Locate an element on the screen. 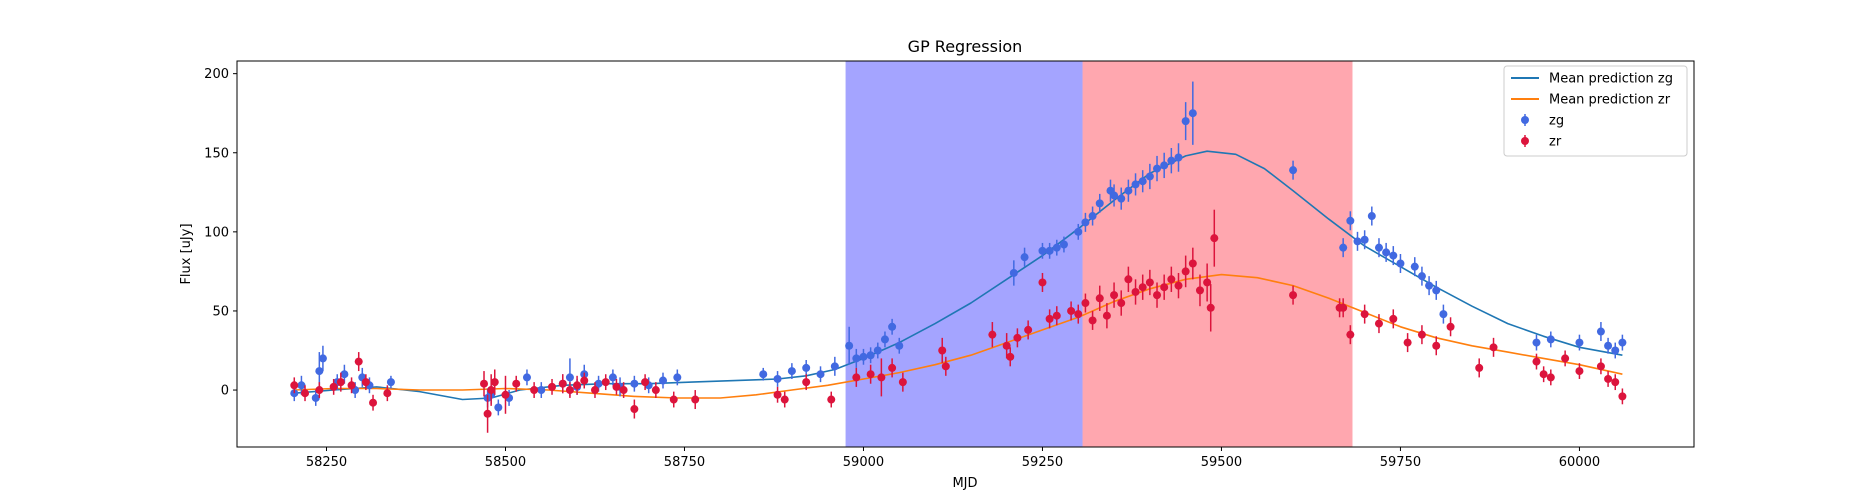 This screenshot has width=1875, height=500. legend-item: zr is located at coordinates (1541, 142).